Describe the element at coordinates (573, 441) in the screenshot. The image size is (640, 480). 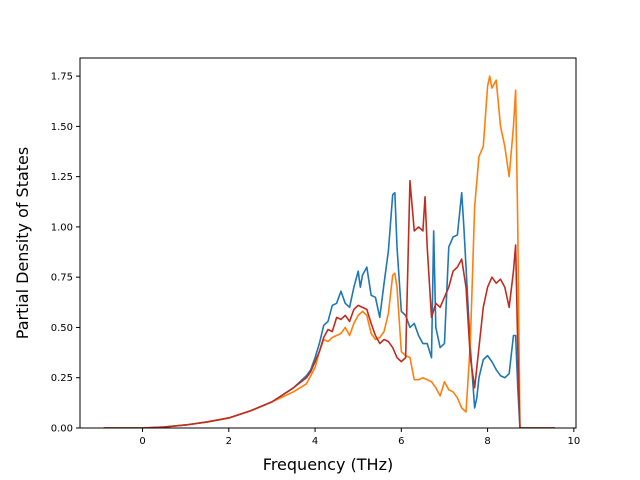
I see `x-tick-label: 10` at that location.